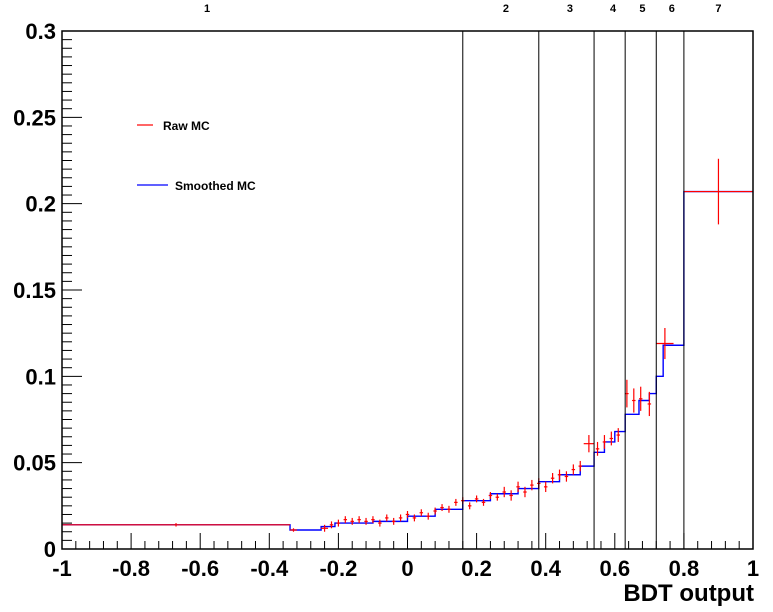  I want to click on y-tick-label: 0, so click(50, 549).